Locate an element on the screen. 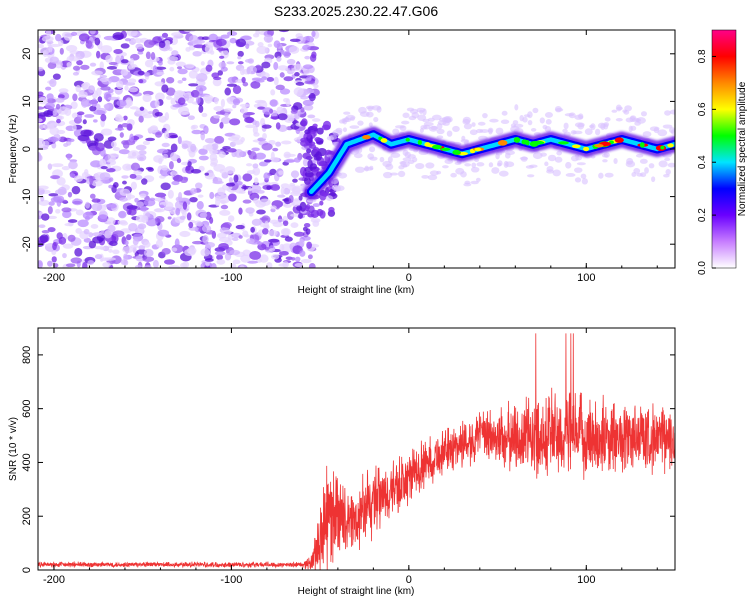 This screenshot has height=600, width=750. spectrogram-y-tick-label: 0 is located at coordinates (27, 149).